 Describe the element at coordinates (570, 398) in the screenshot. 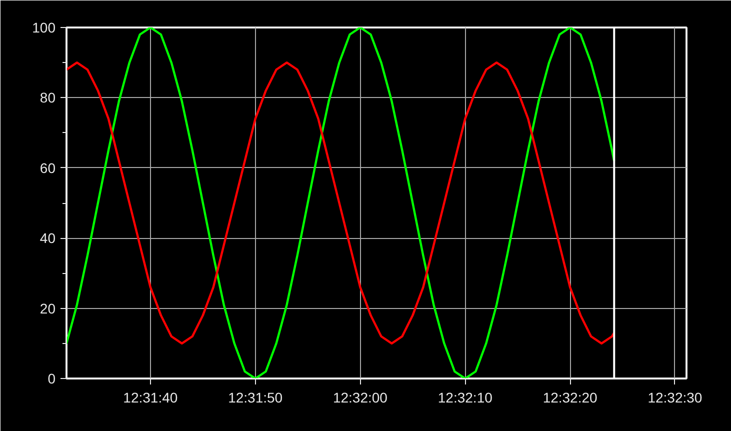

I see `x-tick-label: 12:32:20` at that location.